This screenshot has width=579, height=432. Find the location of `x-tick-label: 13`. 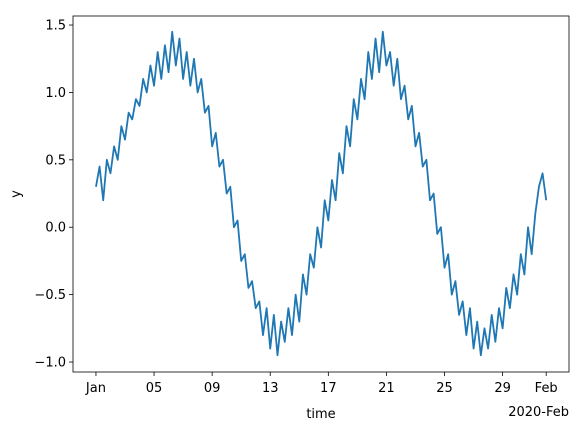

x-tick-label: 13 is located at coordinates (270, 388).